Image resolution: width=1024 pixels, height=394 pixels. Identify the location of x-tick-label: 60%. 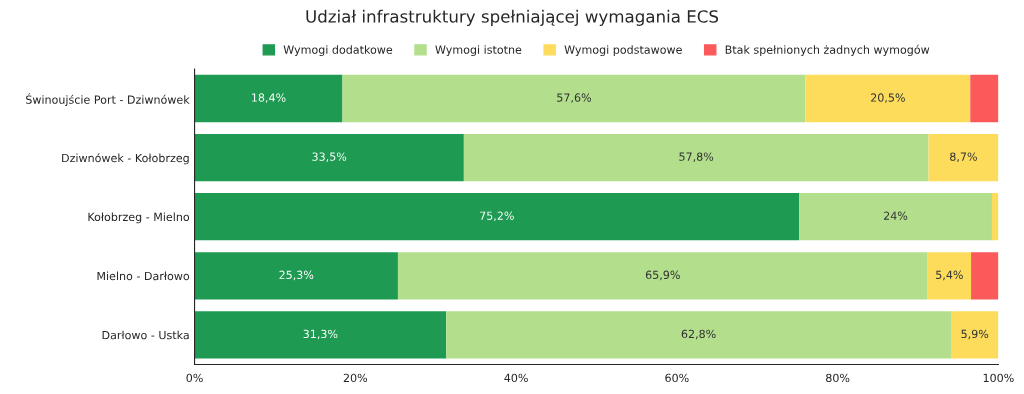
(677, 378).